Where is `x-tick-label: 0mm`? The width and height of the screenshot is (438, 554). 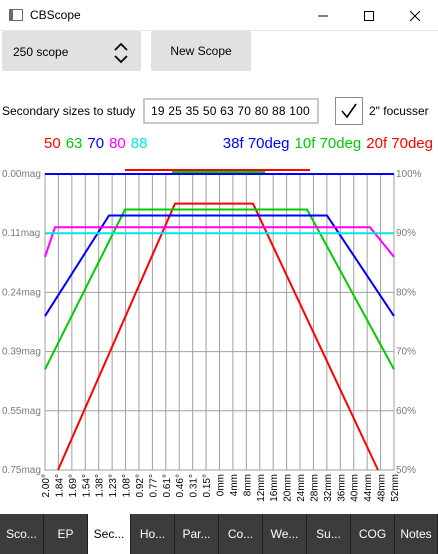 x-tick-label: 0mm is located at coordinates (221, 485).